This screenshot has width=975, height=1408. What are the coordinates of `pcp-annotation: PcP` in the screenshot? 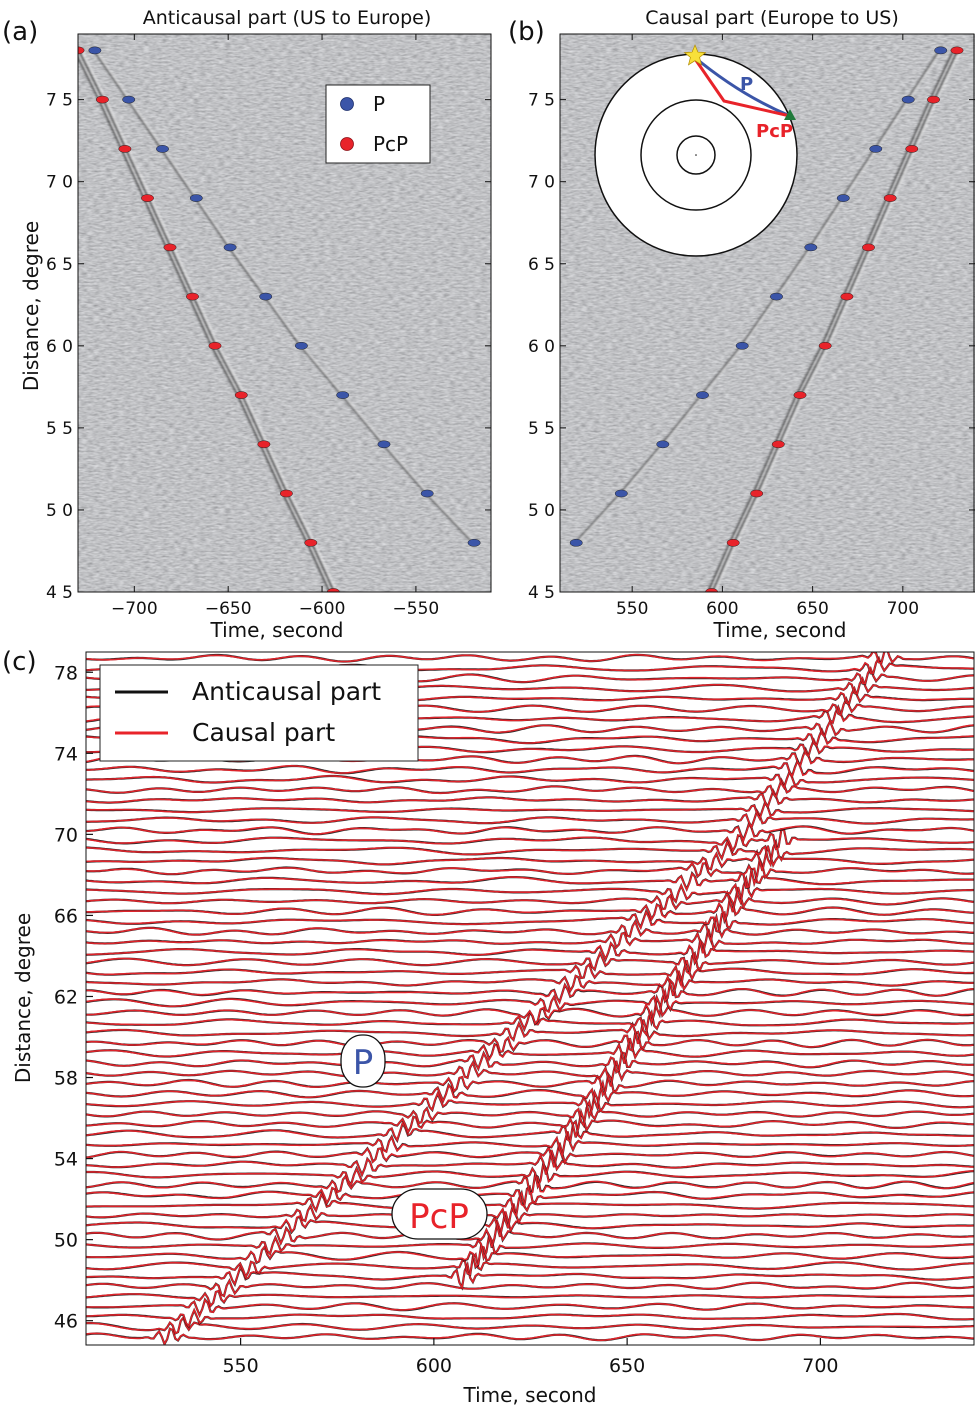 It's located at (439, 1214).